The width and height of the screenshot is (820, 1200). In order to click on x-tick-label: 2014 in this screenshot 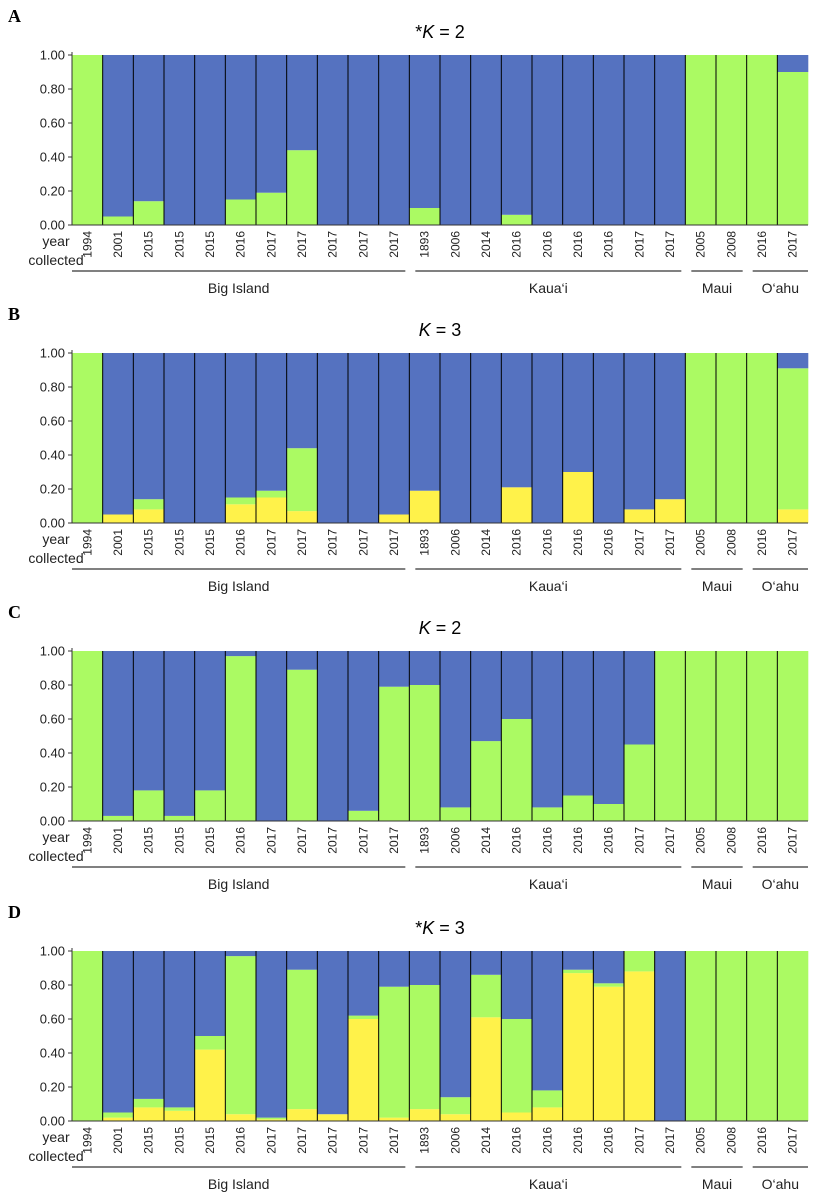, I will do `click(486, 542)`.